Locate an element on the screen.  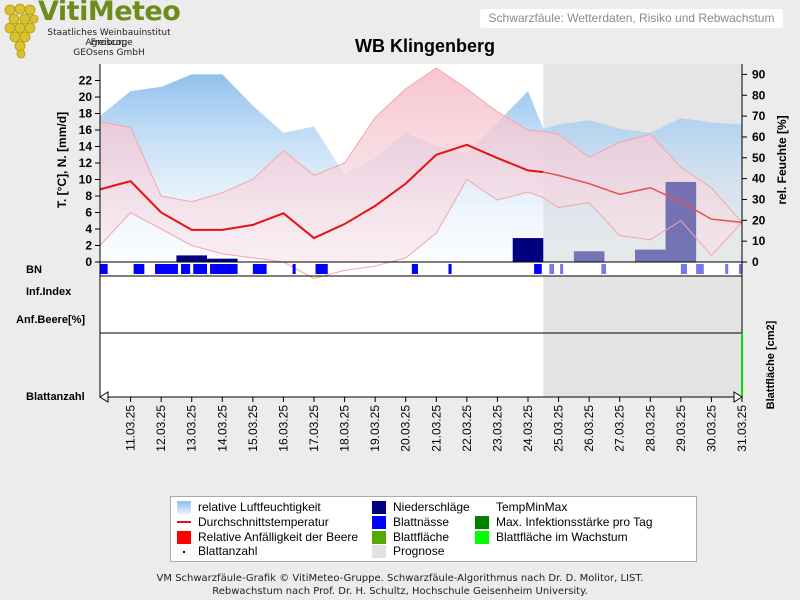
y-tick-label-right: 20 is located at coordinates (759, 220).